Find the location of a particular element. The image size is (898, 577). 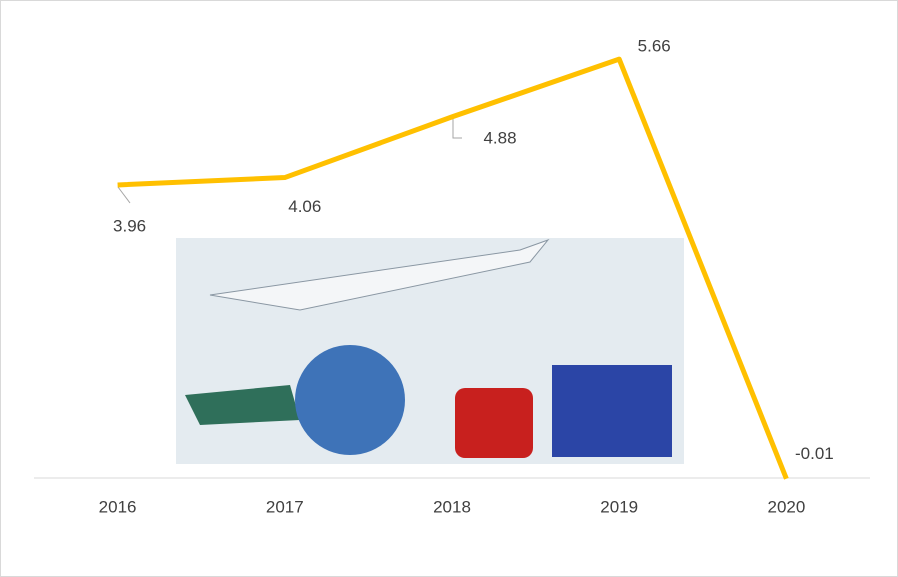

ship is located at coordinates (242, 405).